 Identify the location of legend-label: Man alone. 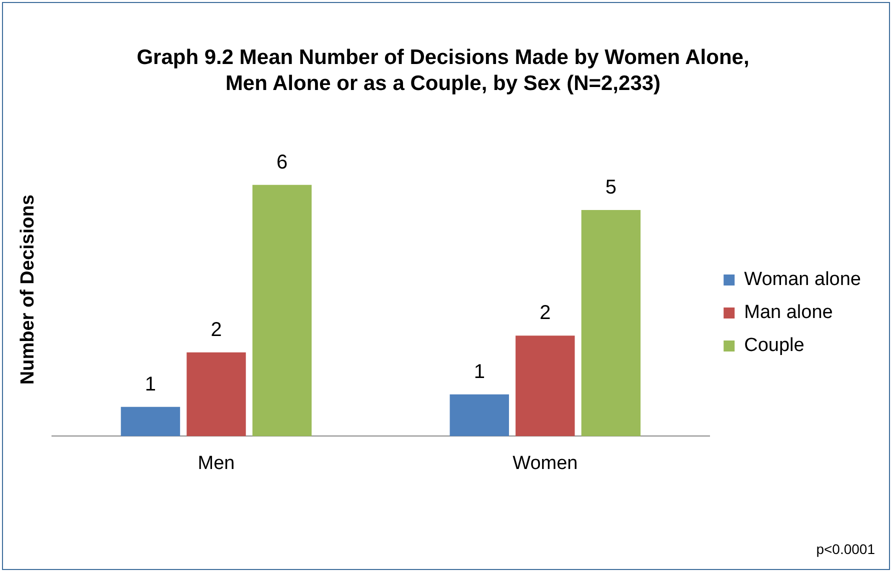
(788, 313).